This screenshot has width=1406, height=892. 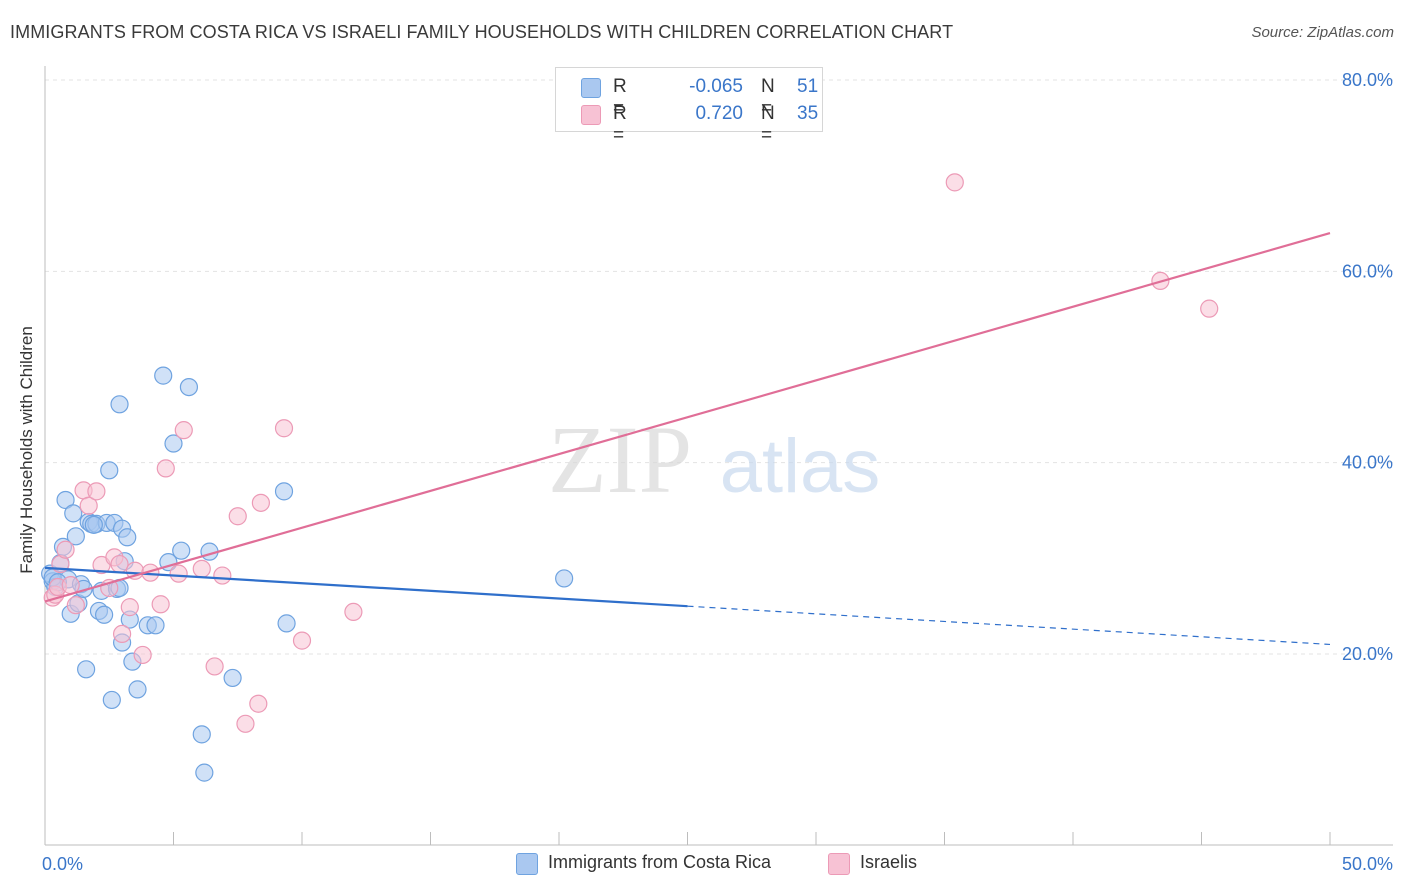 I want to click on y-tick-labels: 20.0% 40.0% 60.0% 80.0%, so click(x=1367, y=367).